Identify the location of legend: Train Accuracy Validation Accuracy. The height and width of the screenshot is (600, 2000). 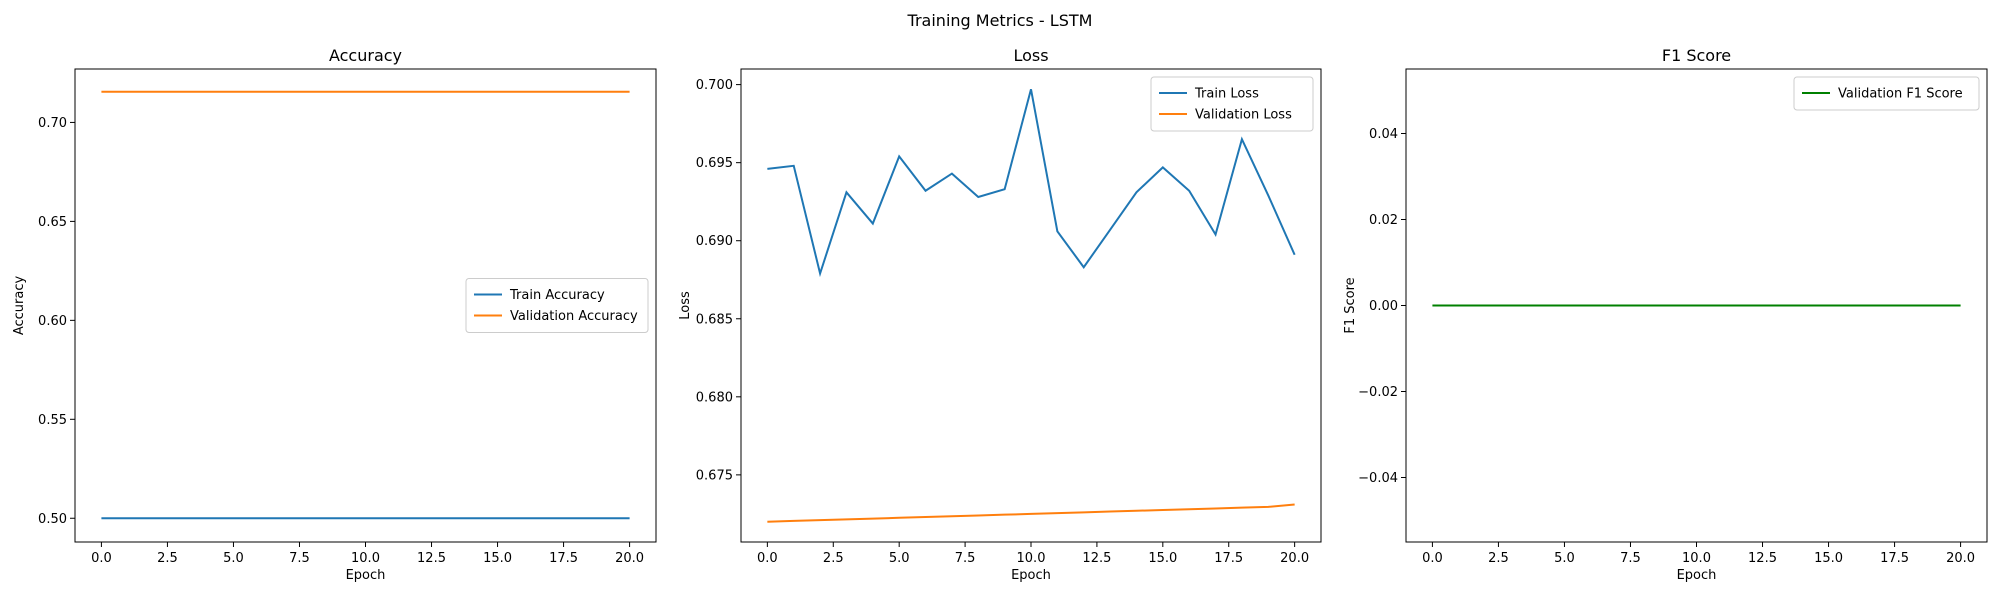
(557, 305).